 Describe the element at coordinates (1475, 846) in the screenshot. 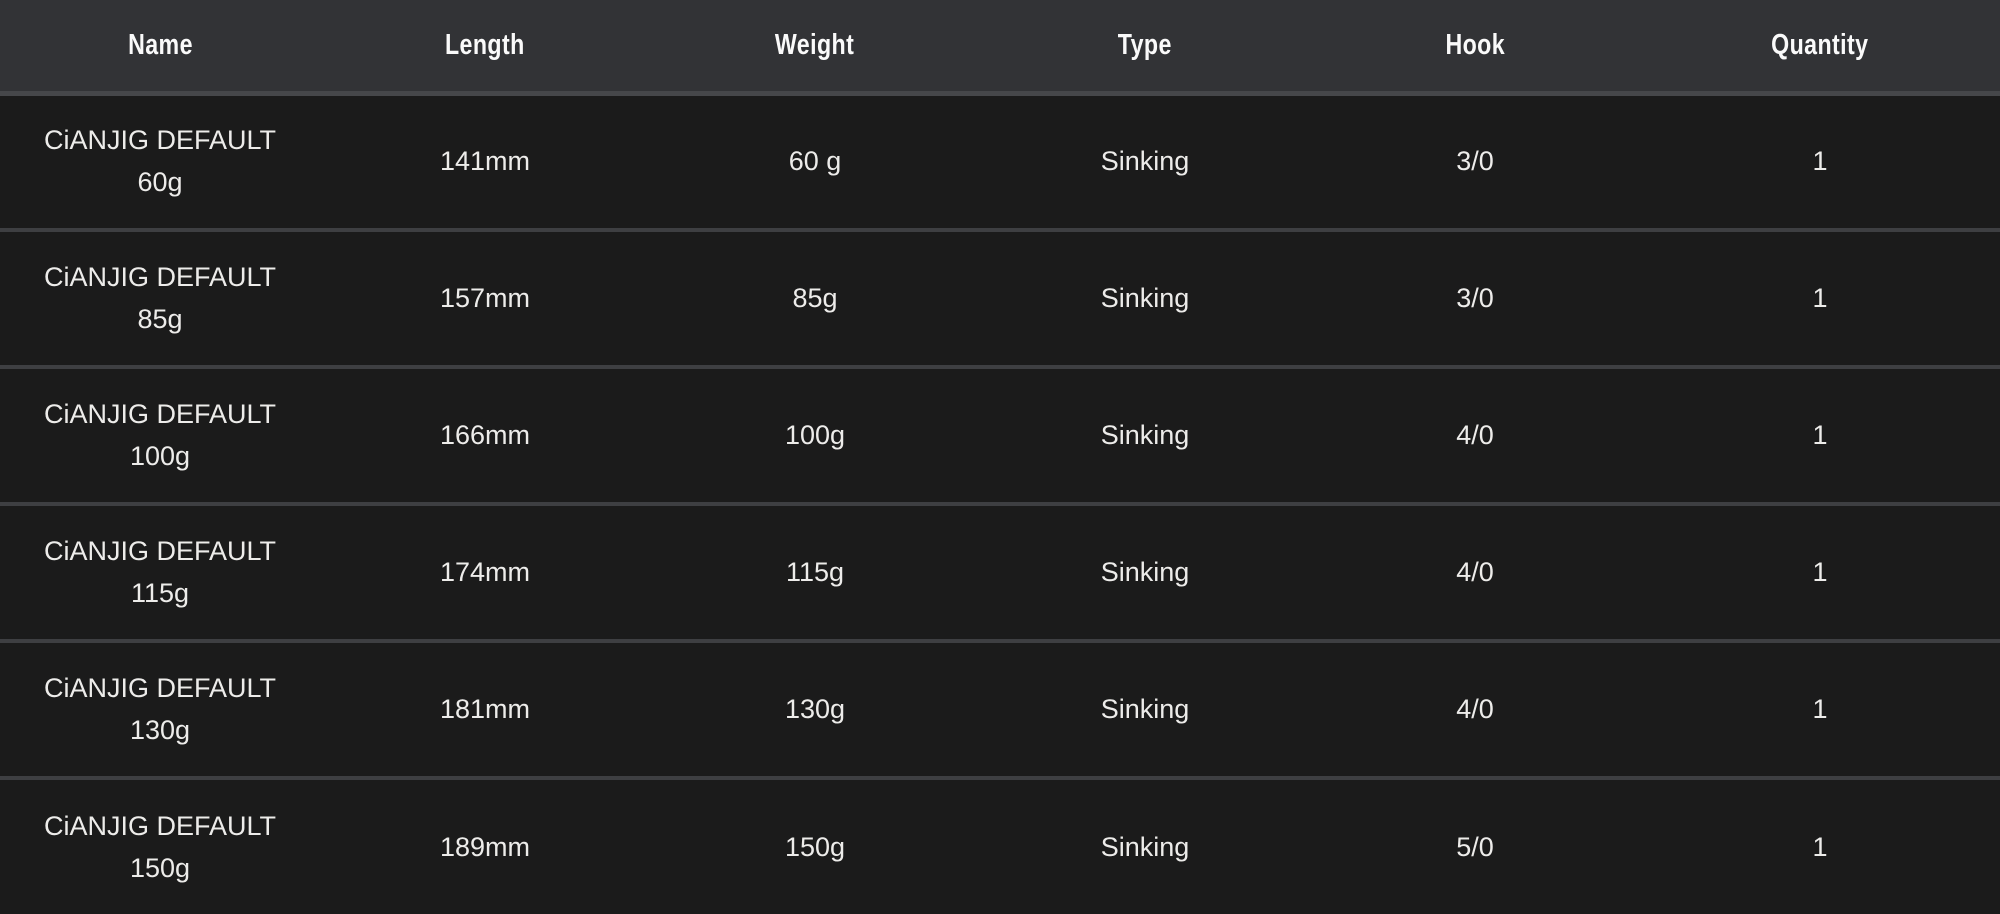

I see `cell-hook: 5/0` at that location.